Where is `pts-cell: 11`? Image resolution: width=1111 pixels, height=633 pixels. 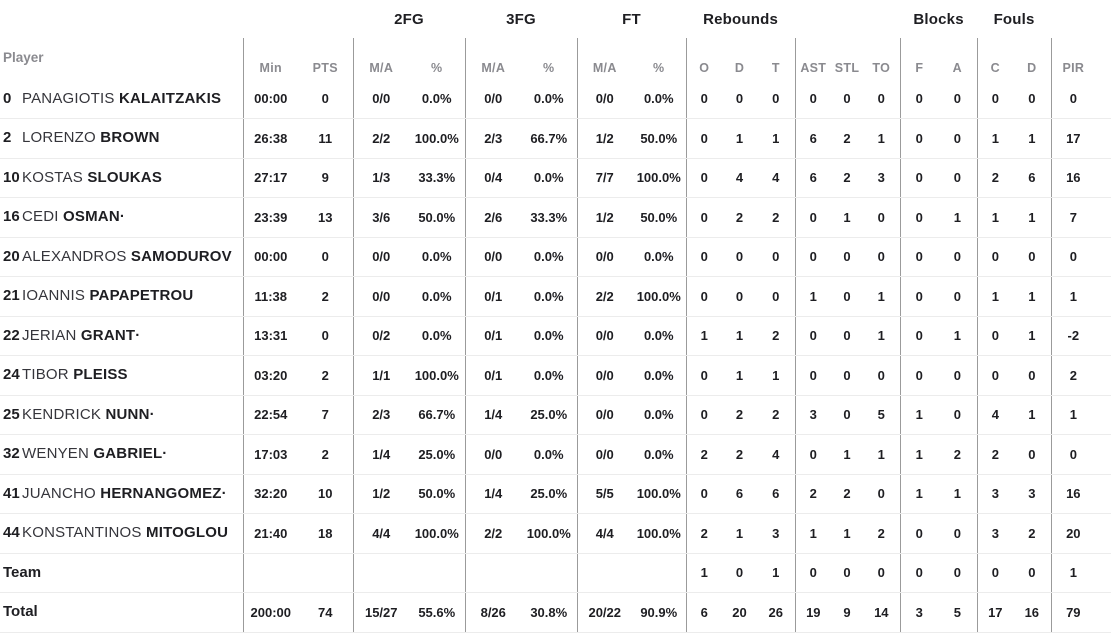 pts-cell: 11 is located at coordinates (325, 138).